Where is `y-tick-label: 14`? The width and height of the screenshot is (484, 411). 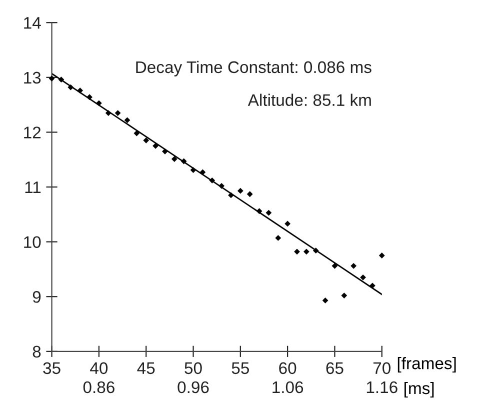
y-tick-label: 14 is located at coordinates (32, 23).